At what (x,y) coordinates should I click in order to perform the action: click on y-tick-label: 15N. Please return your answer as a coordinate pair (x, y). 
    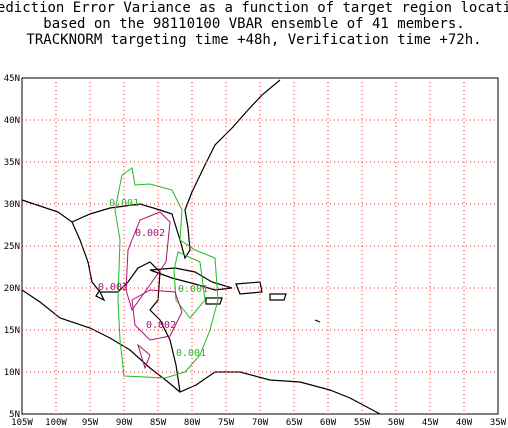
    Looking at the image, I should click on (12, 331).